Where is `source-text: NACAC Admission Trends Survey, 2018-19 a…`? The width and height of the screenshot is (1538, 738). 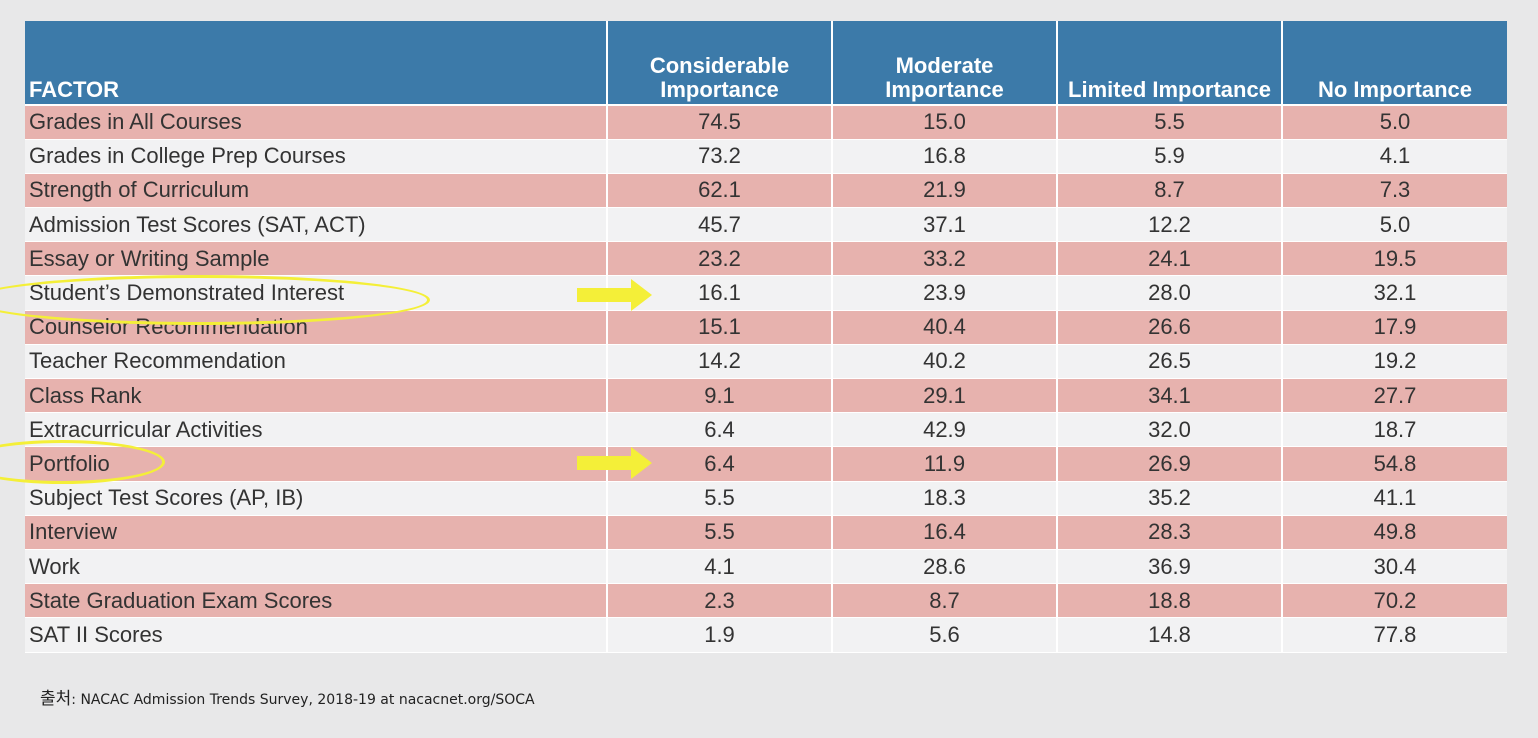 source-text: NACAC Admission Trends Survey, 2018-19 a… is located at coordinates (307, 700).